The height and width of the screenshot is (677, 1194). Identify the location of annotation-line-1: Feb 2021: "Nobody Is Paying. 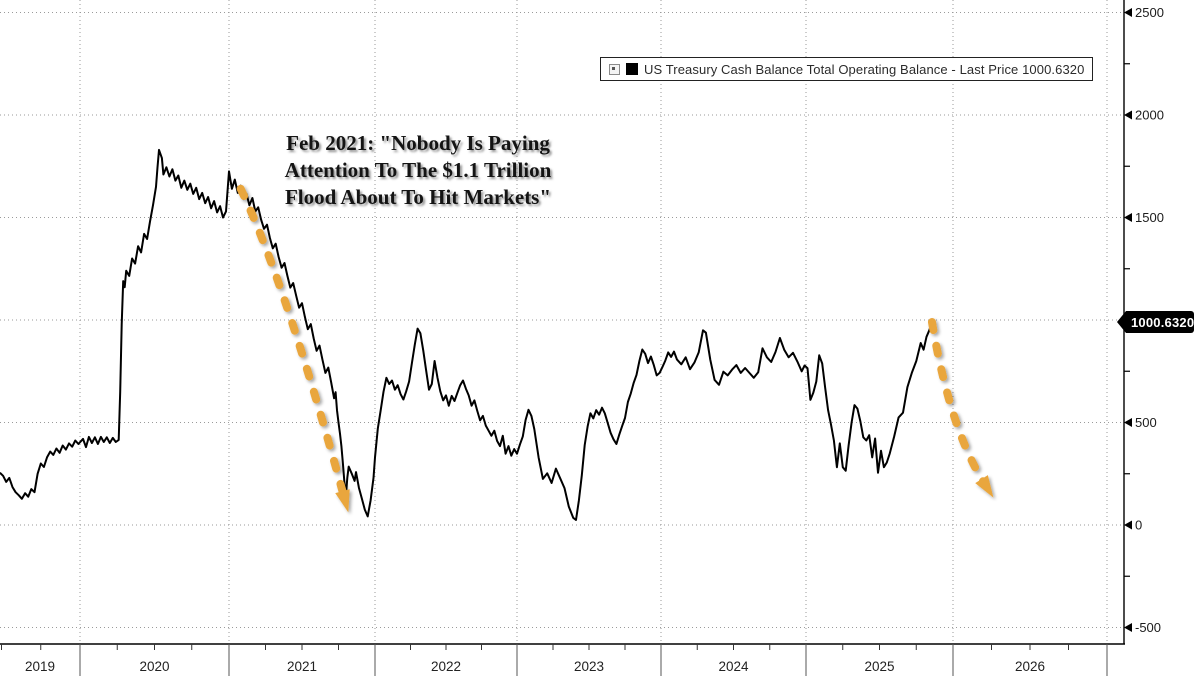
(418, 143).